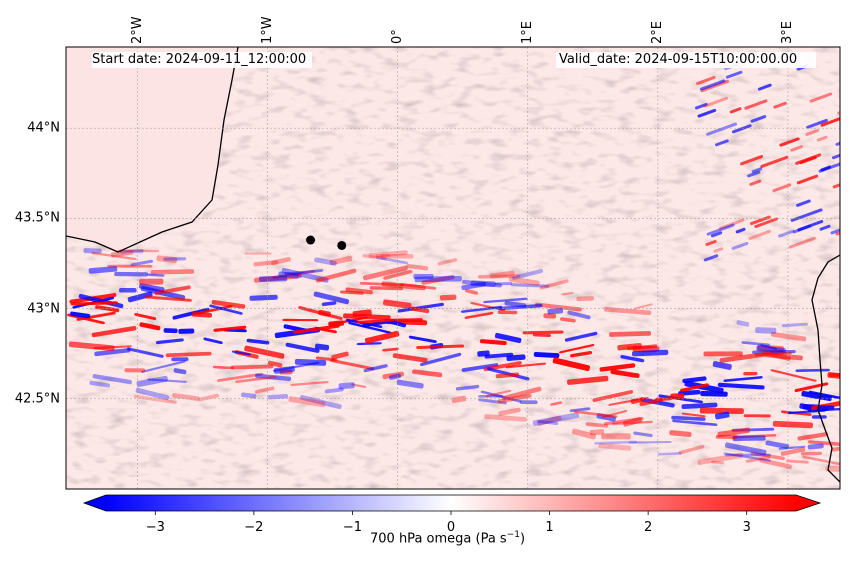  Describe the element at coordinates (787, 32) in the screenshot. I see `lon-tick-label: 3°E` at that location.